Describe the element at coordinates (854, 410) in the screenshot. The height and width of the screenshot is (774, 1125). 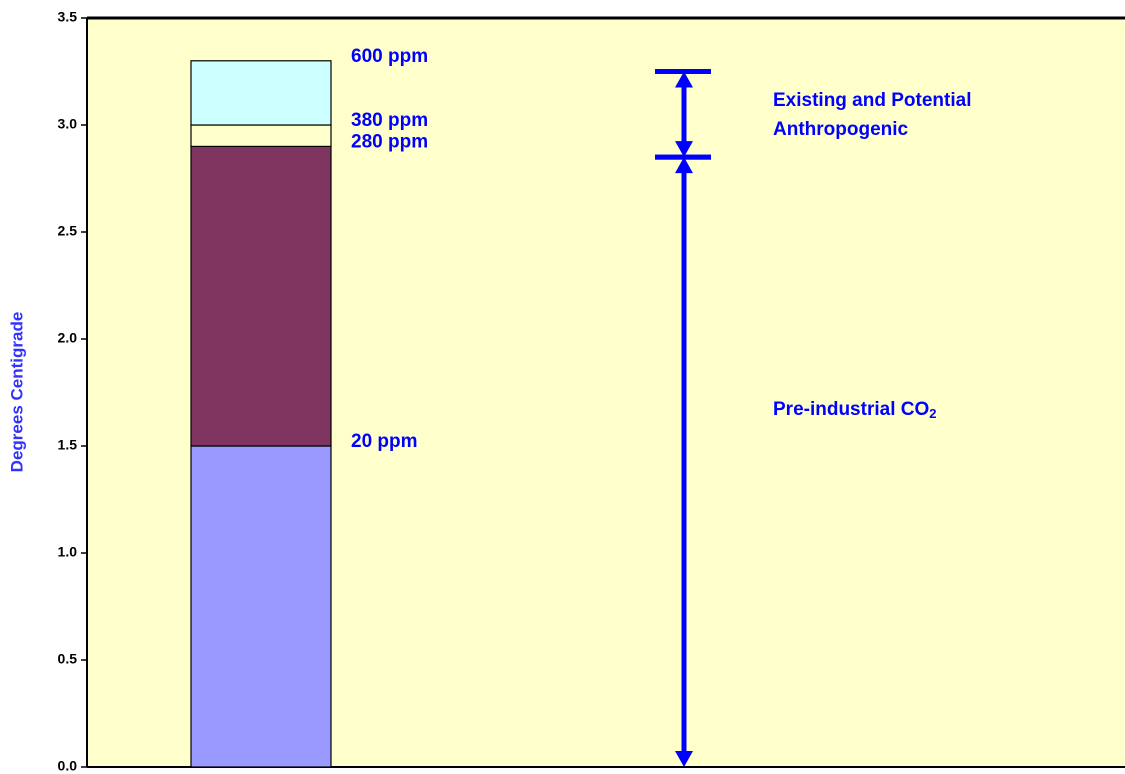
I see `annotation-text: Pre-industrial CO2` at that location.